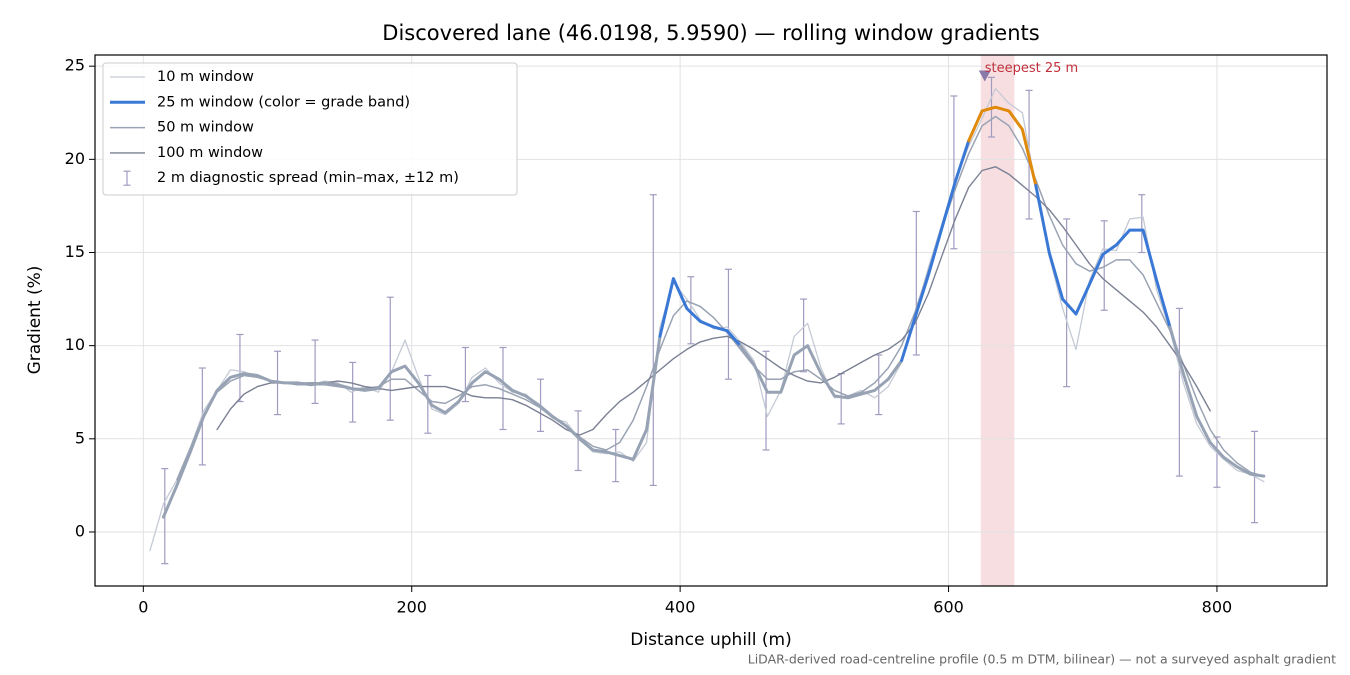 The height and width of the screenshot is (675, 1350). I want to click on x-tick-label: 0, so click(143, 607).